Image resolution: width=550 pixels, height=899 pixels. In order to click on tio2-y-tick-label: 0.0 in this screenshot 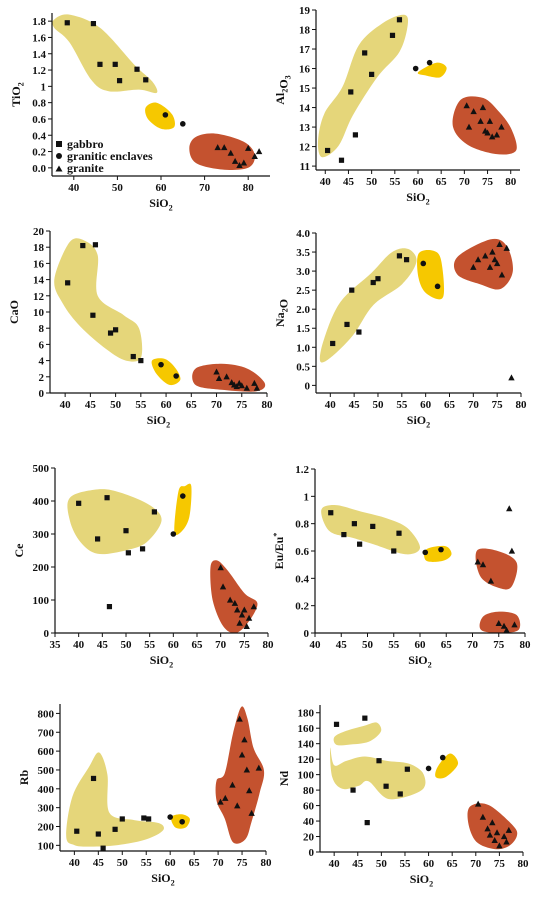, I will do `click(39, 169)`.